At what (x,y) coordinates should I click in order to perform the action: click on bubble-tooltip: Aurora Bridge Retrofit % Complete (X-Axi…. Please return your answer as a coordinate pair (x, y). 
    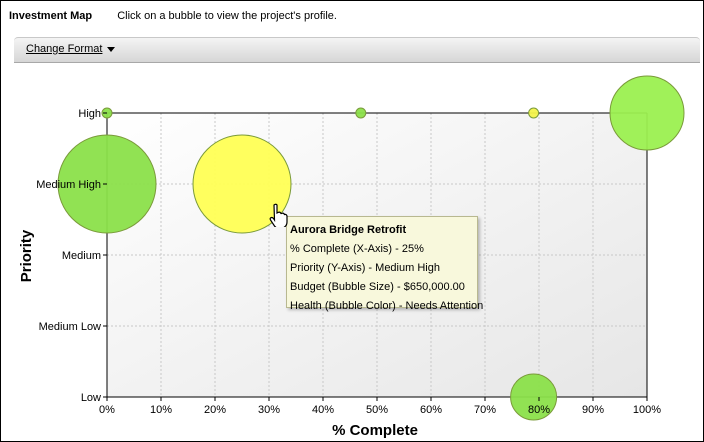
    Looking at the image, I should click on (384, 264).